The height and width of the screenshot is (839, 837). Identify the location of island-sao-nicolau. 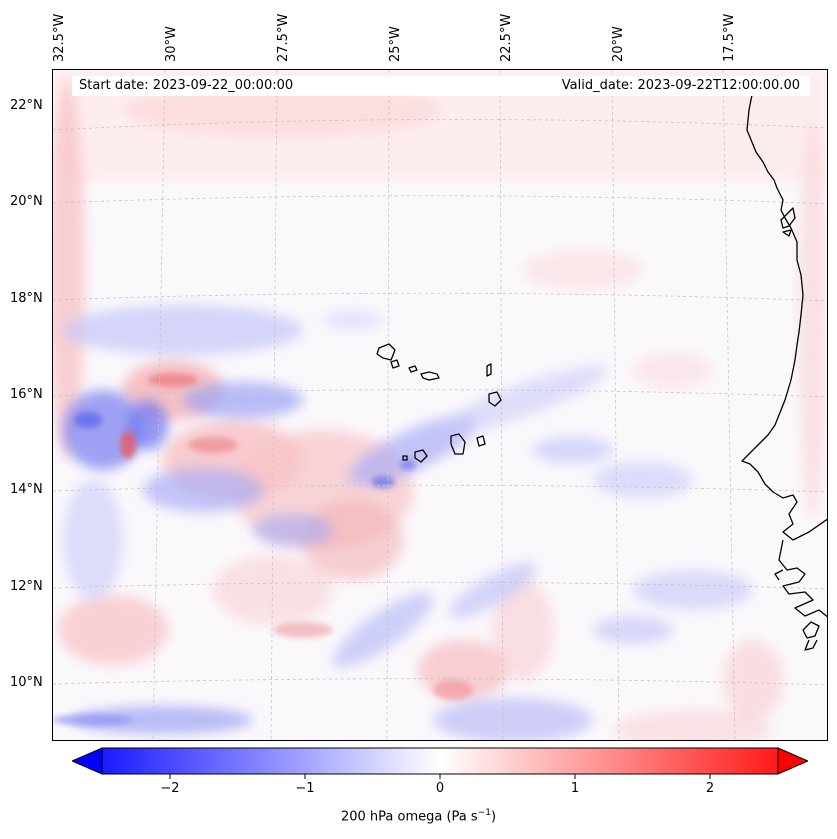
(413, 369).